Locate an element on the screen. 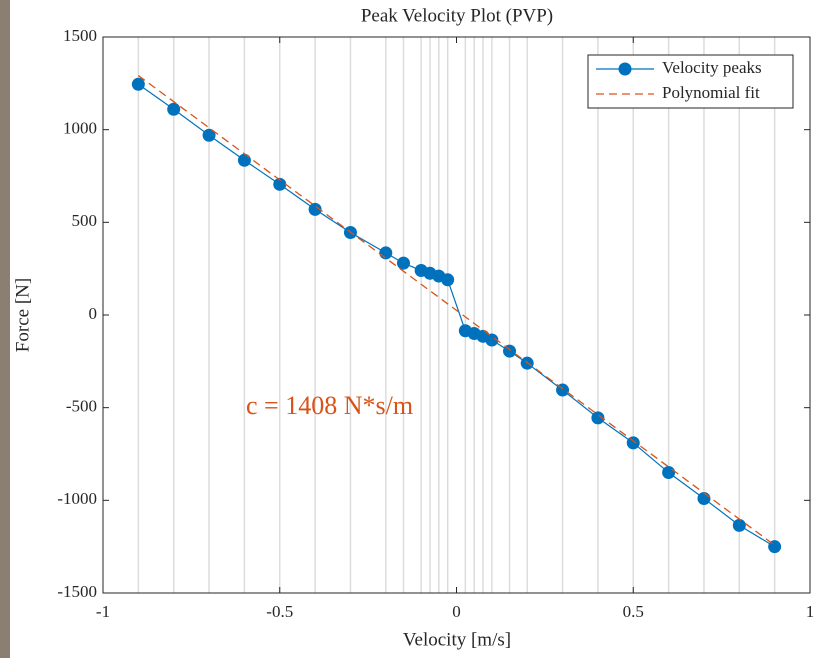  legend-label: Polynomial fit is located at coordinates (711, 92).